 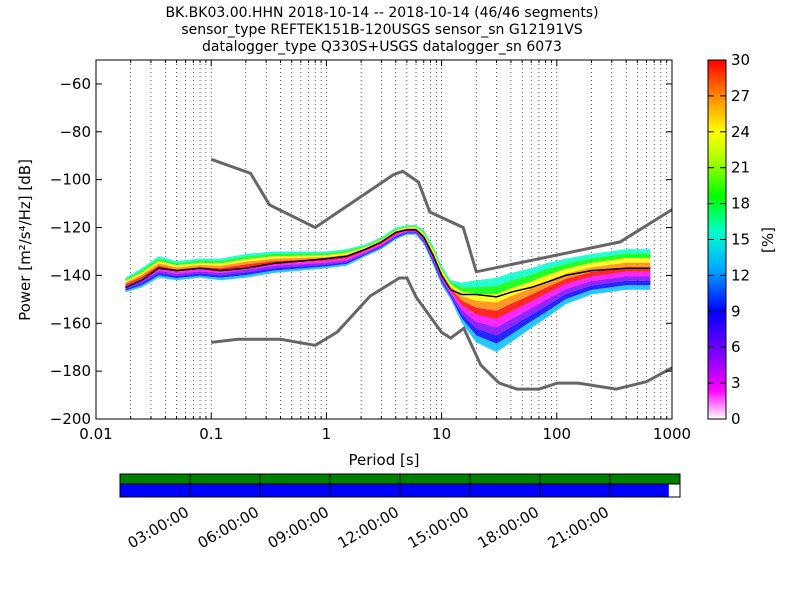 What do you see at coordinates (736, 347) in the screenshot?
I see `colorbar-tick-label: 6` at bounding box center [736, 347].